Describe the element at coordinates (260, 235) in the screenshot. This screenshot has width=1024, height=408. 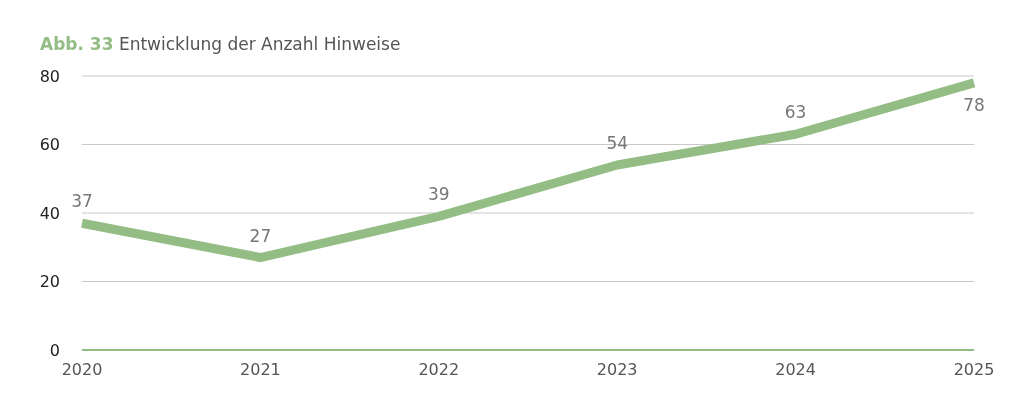
I see `data-label: 27` at that location.